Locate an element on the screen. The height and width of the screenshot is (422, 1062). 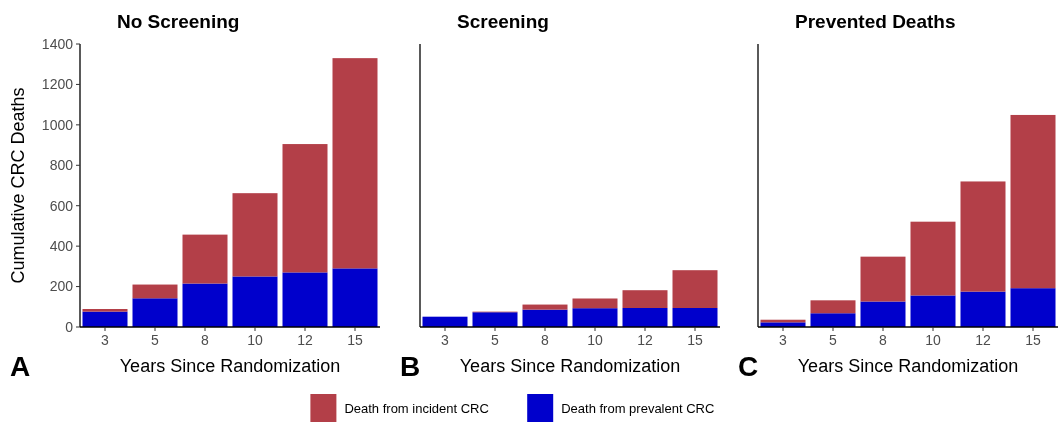
y-tick-label: 400 is located at coordinates (61, 246).